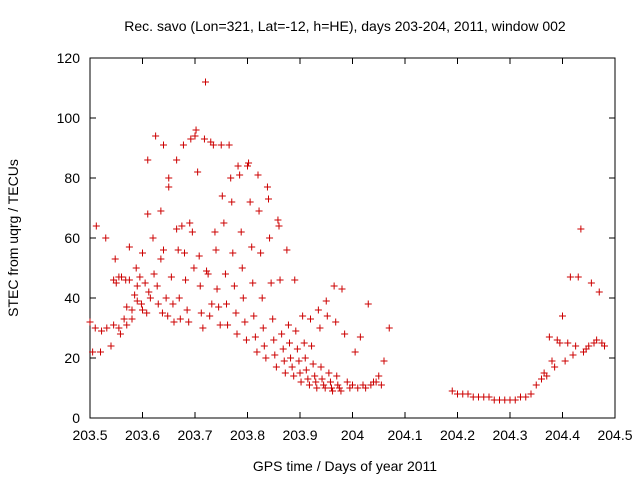 This screenshot has height=480, width=640. I want to click on y-tick-label: 40, so click(72, 298).